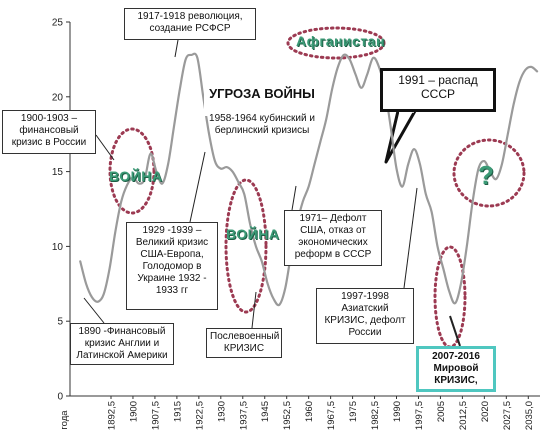  What do you see at coordinates (243, 415) in the screenshot?
I see `x-tick-label: 1937,5` at bounding box center [243, 415].